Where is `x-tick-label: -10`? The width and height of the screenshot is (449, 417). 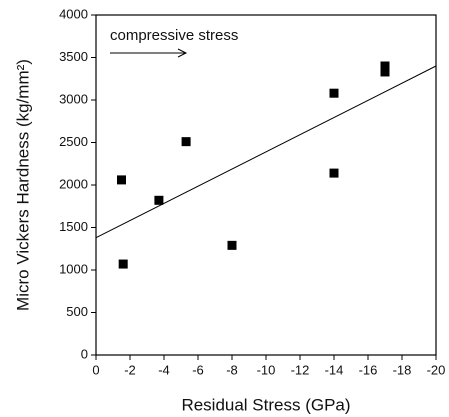
x-tick-label: -10 is located at coordinates (266, 369).